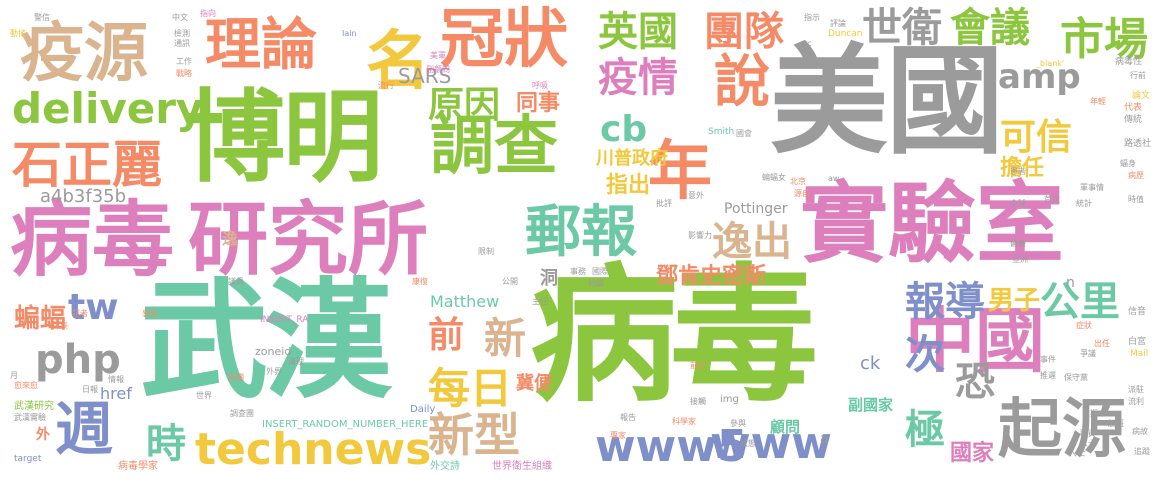  Describe the element at coordinates (1098, 413) in the screenshot. I see `word-qimo: 期末` at that location.